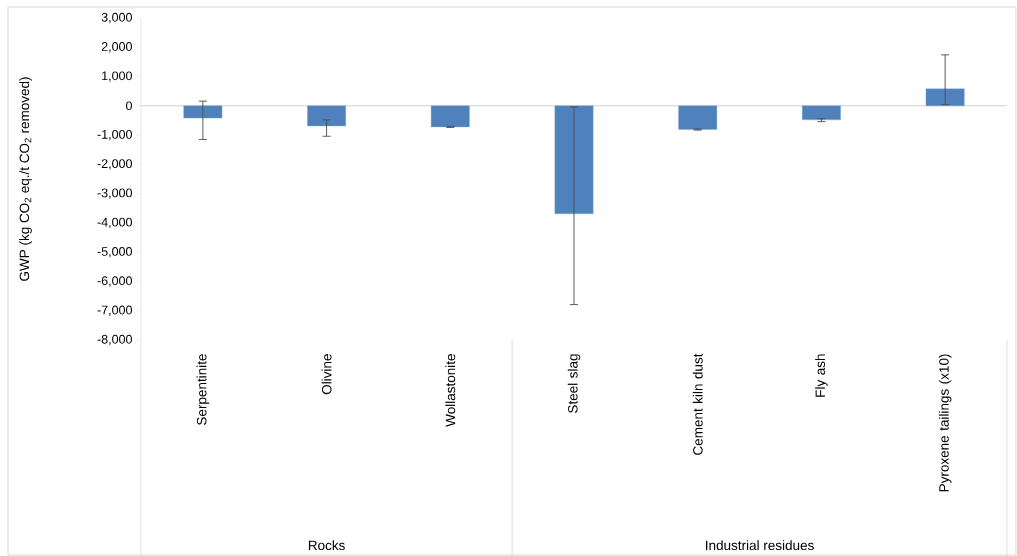  I want to click on y-tick-label: 0, so click(129, 106).